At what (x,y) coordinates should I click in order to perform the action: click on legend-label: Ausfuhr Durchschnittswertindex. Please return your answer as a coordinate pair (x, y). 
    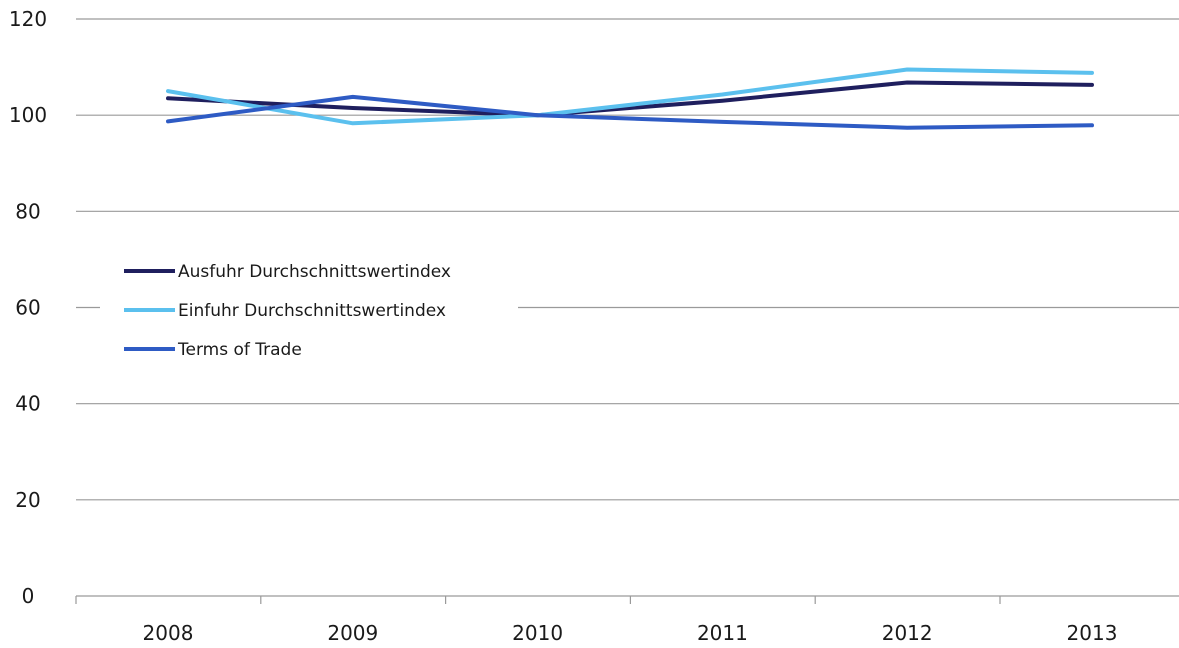
    Looking at the image, I should click on (314, 272).